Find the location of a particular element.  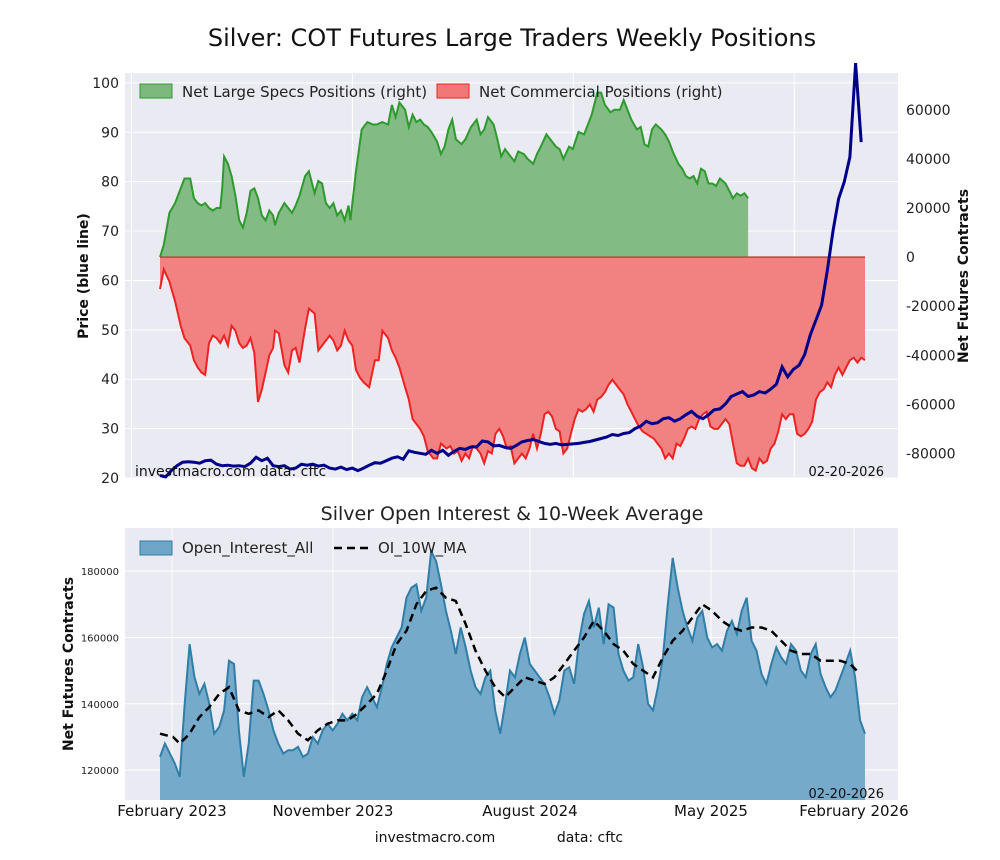

bottom-y-tick-140000: 140000 is located at coordinates (100, 705).